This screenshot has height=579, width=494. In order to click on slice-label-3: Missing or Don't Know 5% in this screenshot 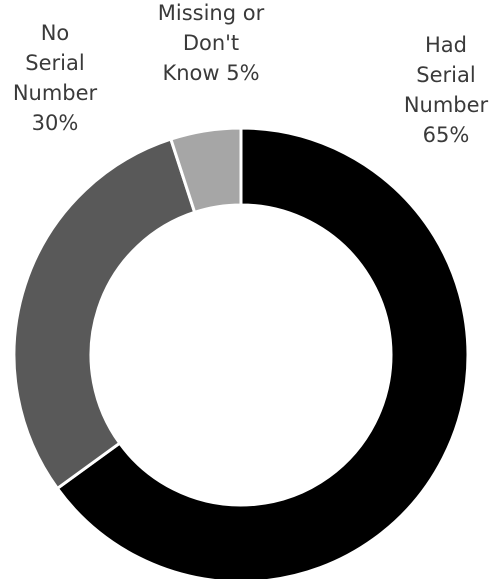, I will do `click(211, 43)`.